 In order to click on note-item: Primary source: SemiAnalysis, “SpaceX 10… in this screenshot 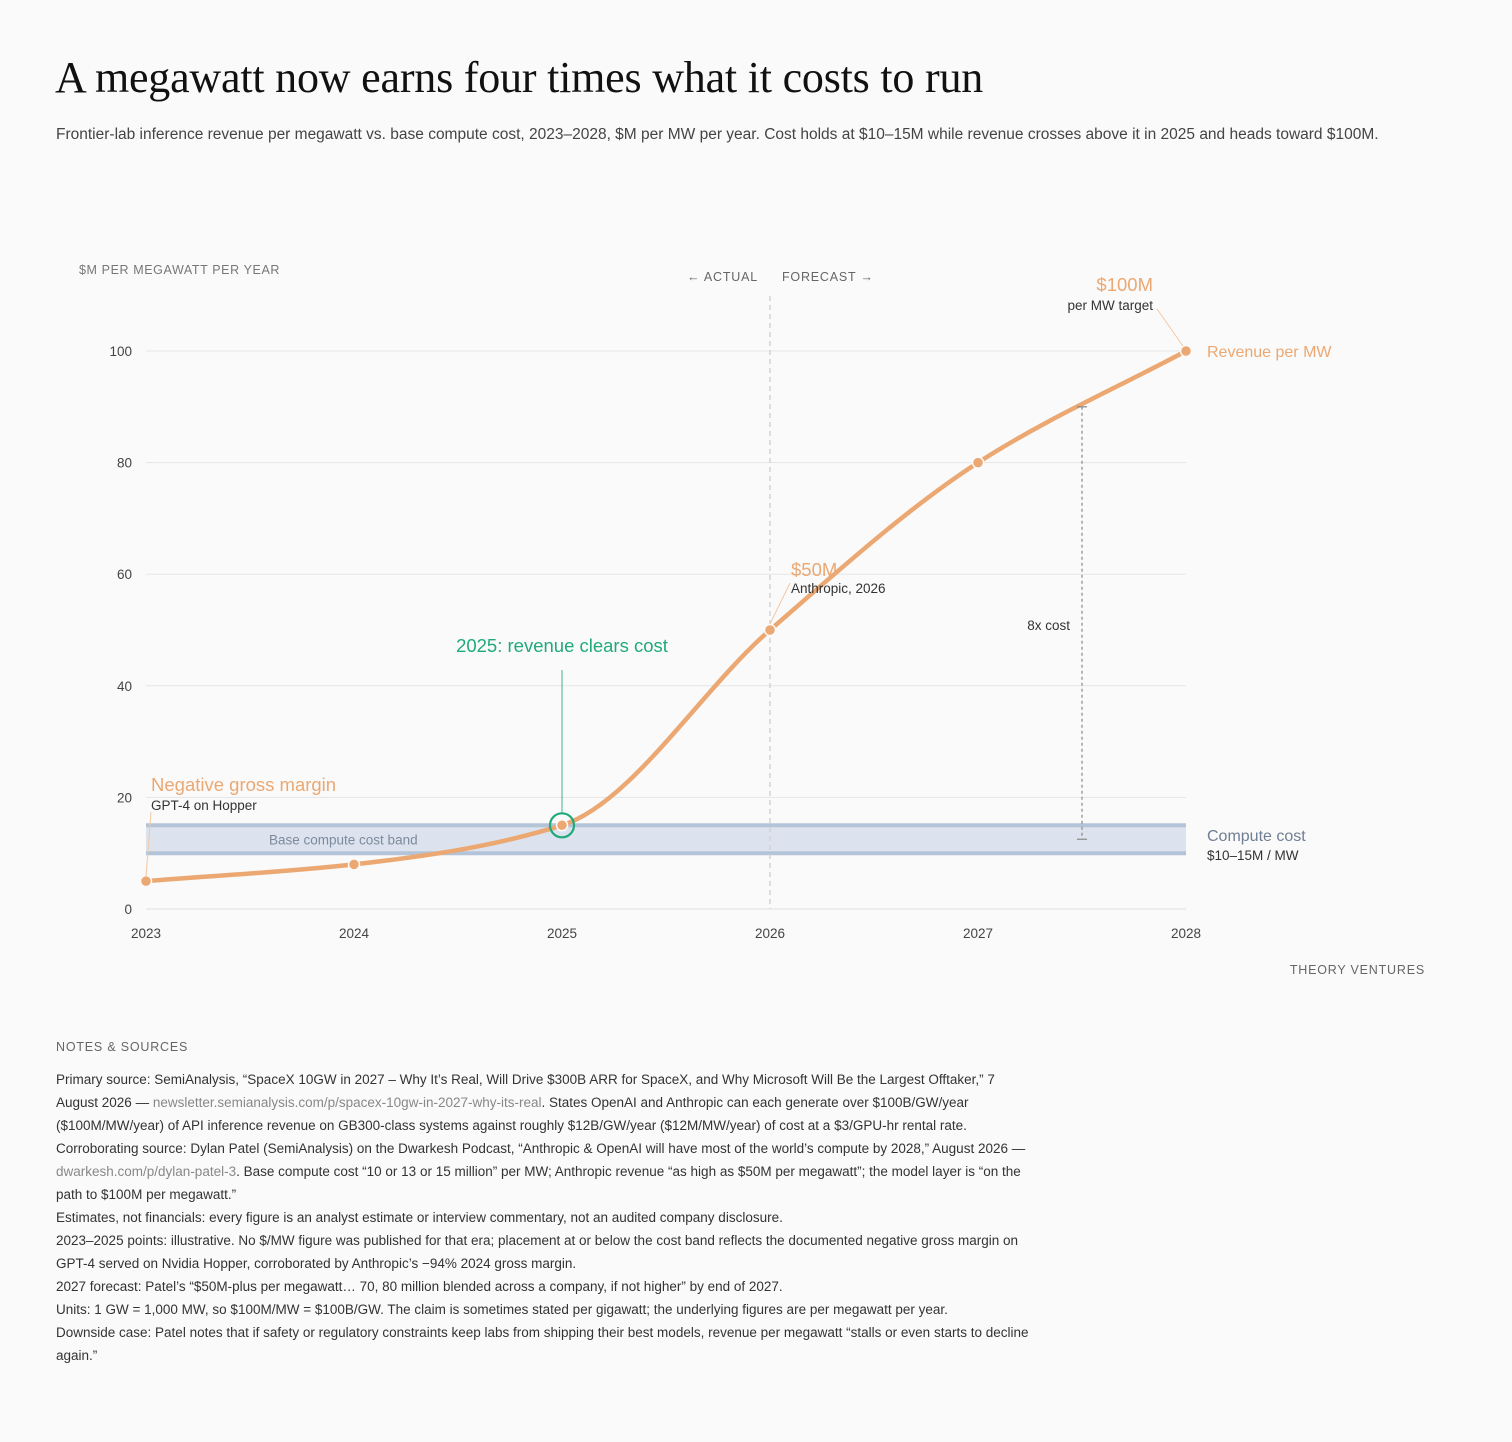, I will do `click(546, 1102)`.